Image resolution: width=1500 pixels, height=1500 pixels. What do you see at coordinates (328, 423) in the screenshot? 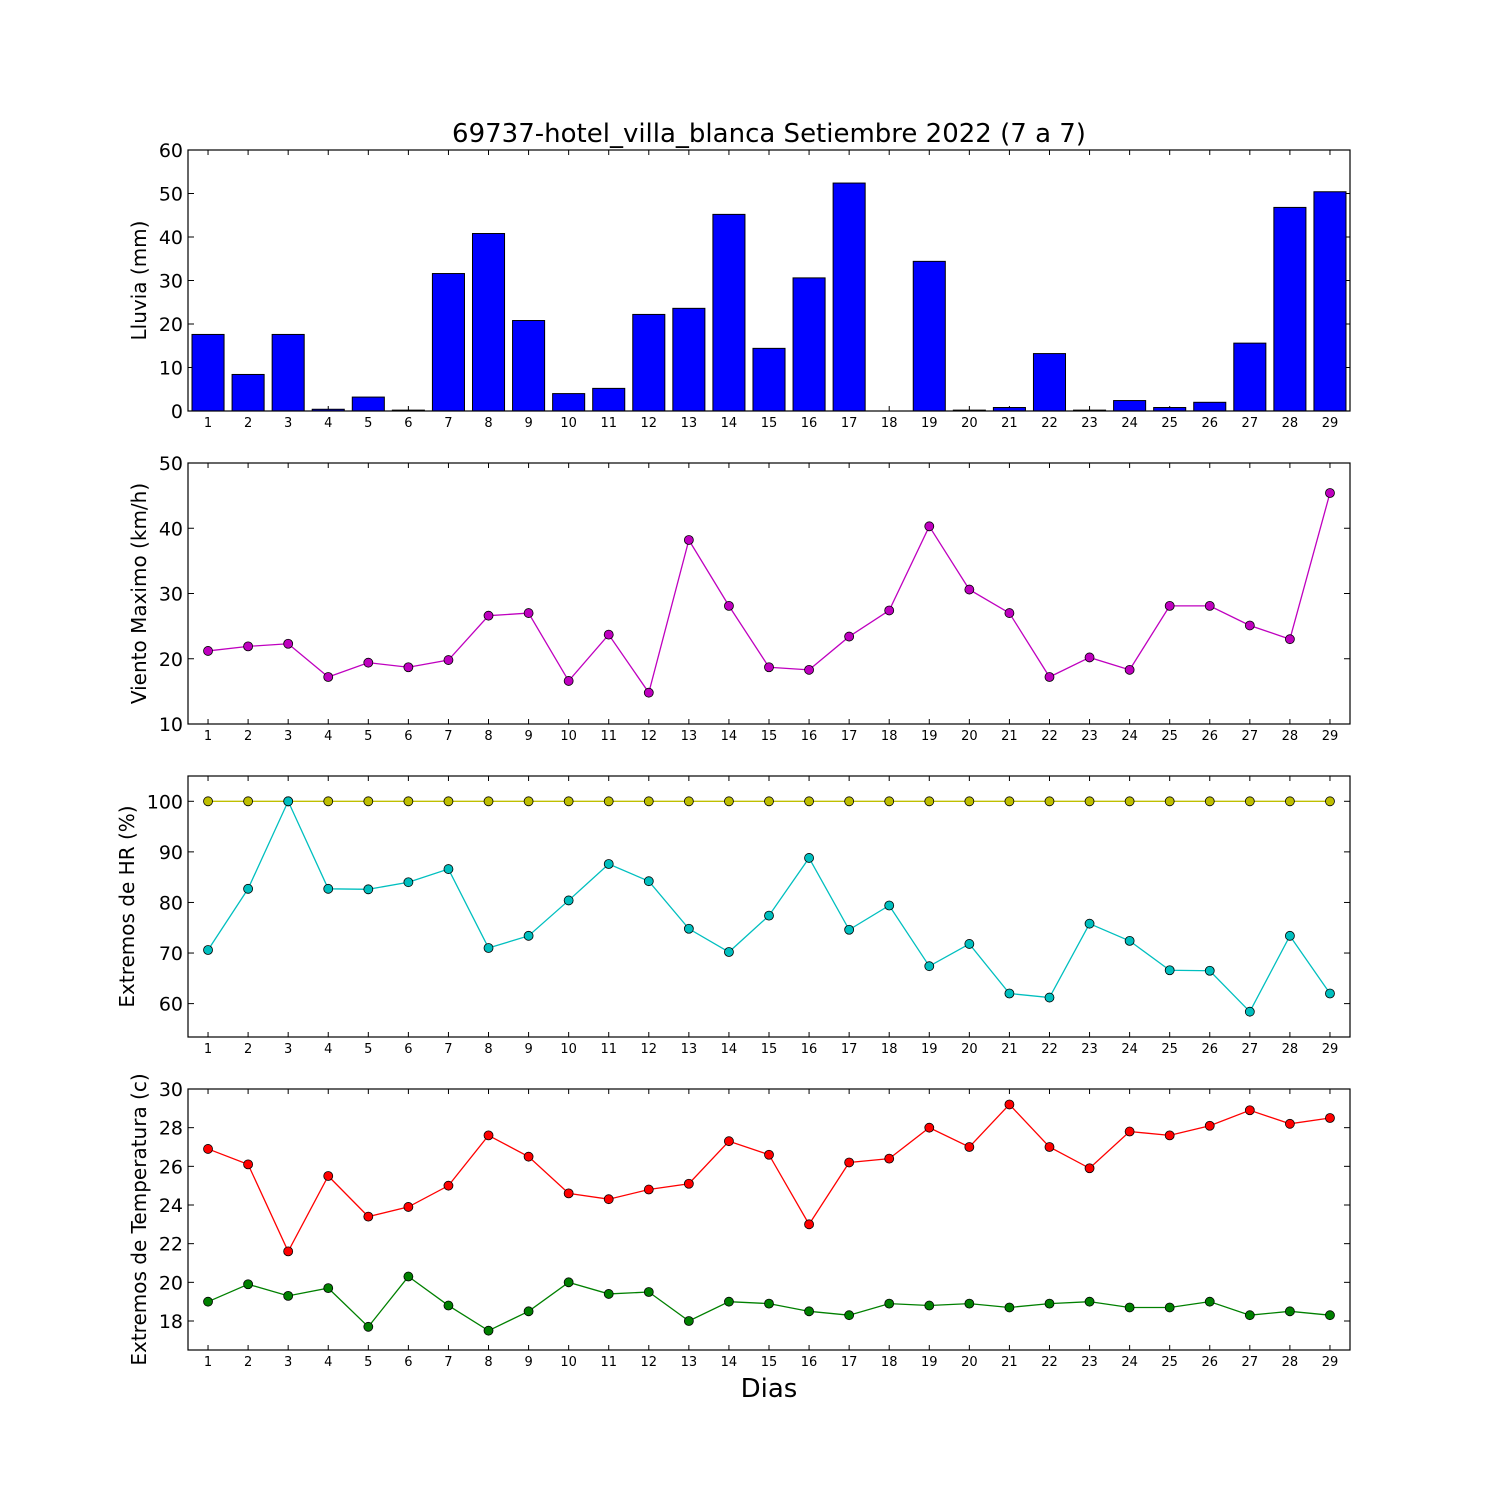
I see `x-tick-label: 4` at bounding box center [328, 423].